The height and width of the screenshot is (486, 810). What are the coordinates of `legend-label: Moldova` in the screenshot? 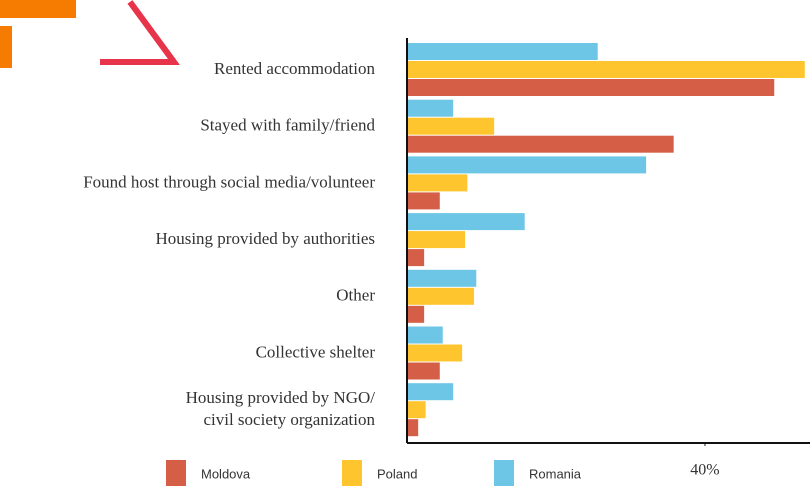 It's located at (226, 473).